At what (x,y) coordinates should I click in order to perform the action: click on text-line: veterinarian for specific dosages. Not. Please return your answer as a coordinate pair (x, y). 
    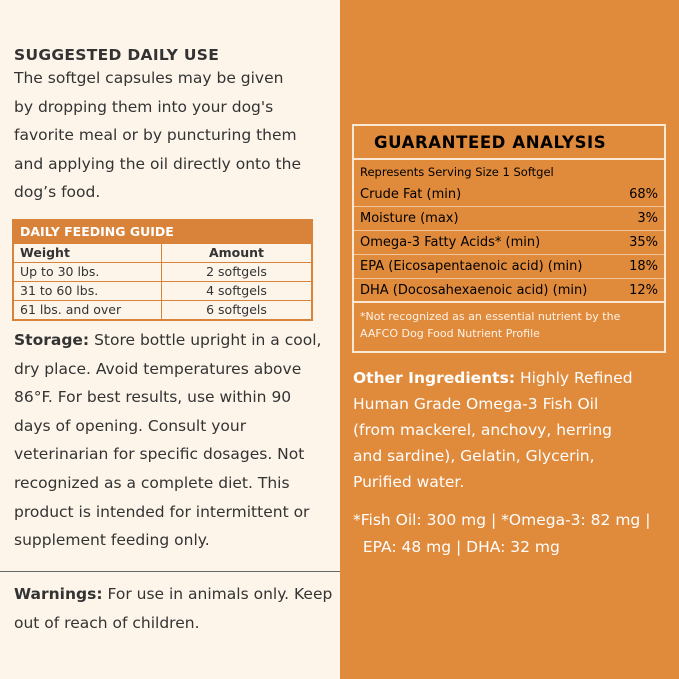
    Looking at the image, I should click on (159, 454).